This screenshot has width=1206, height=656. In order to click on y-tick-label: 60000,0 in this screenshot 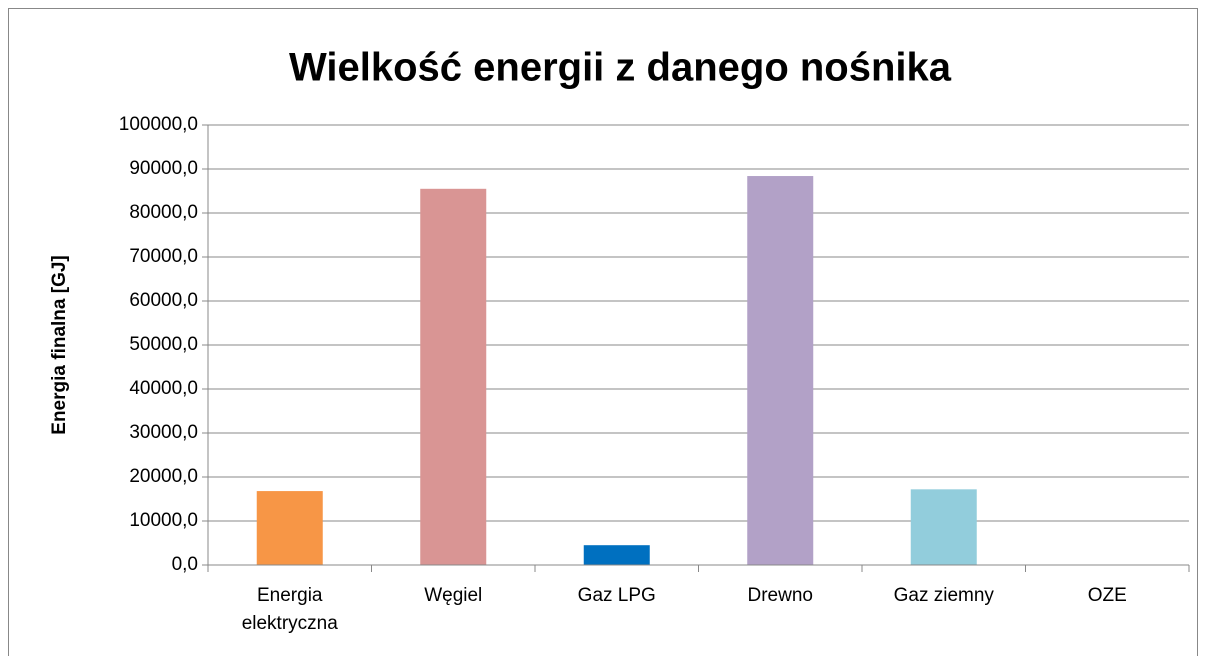, I will do `click(163, 300)`.